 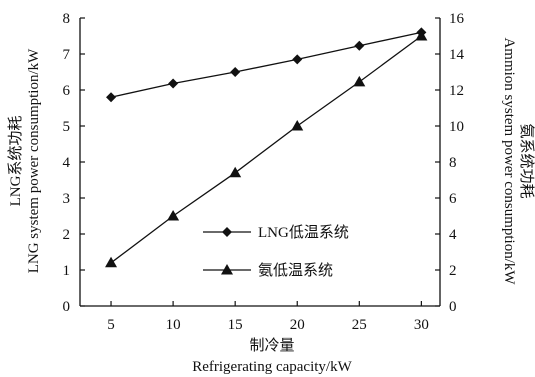 What do you see at coordinates (272, 367) in the screenshot?
I see `x-axis-title-en: Refrigerating capacity/kW` at bounding box center [272, 367].